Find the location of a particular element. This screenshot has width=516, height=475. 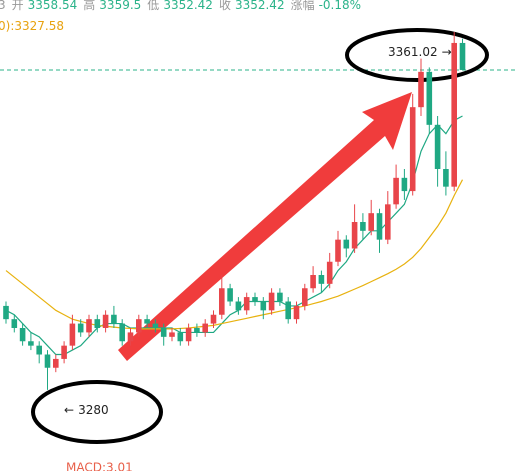

ma-label: 0):3327.58 is located at coordinates (32, 26).